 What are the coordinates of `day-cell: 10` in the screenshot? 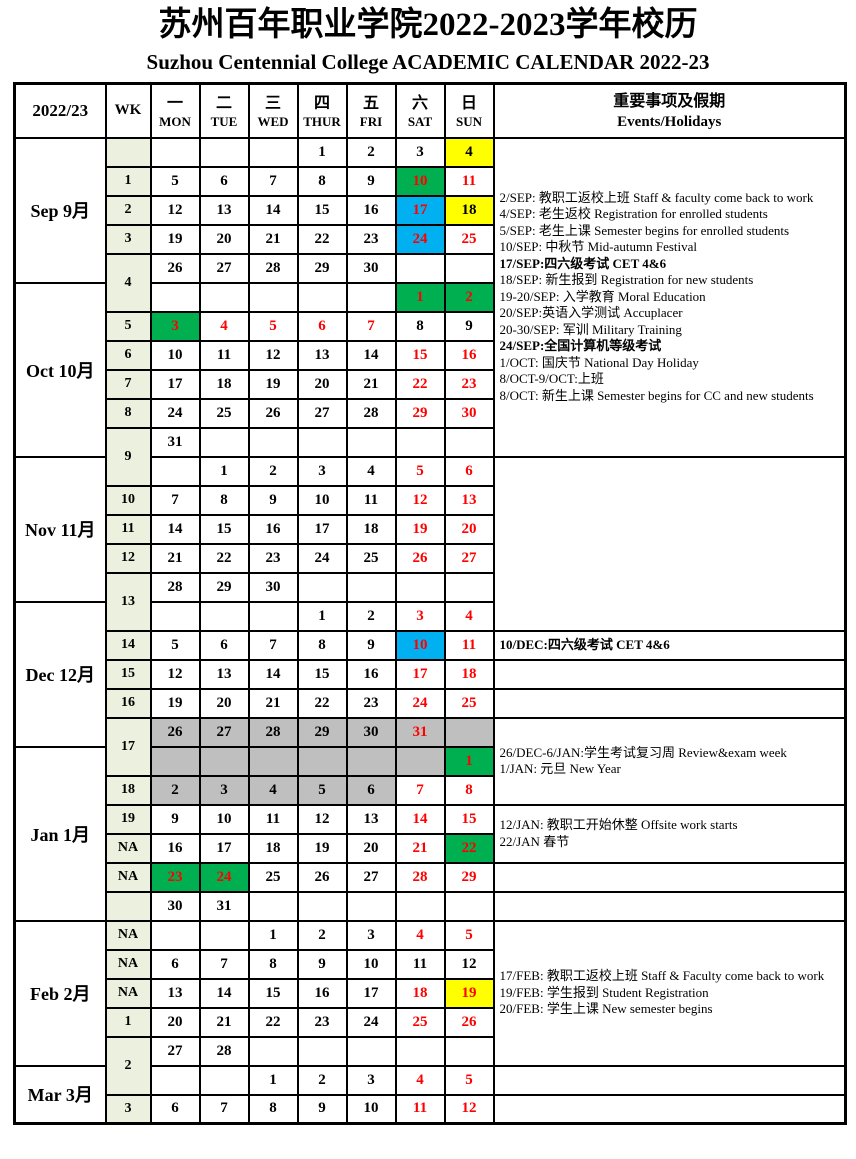 It's located at (420, 181).